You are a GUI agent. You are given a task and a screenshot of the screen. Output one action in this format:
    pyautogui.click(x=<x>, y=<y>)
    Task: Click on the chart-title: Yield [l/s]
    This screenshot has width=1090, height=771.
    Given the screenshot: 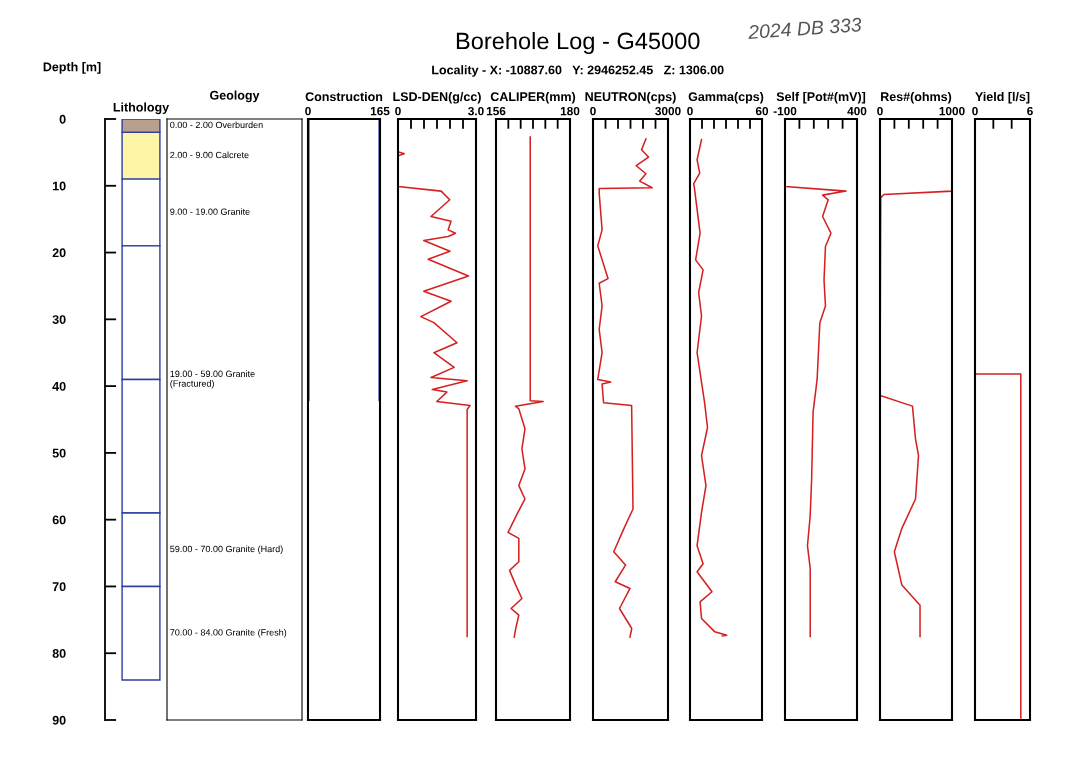 What is the action you would take?
    pyautogui.click(x=1002, y=97)
    